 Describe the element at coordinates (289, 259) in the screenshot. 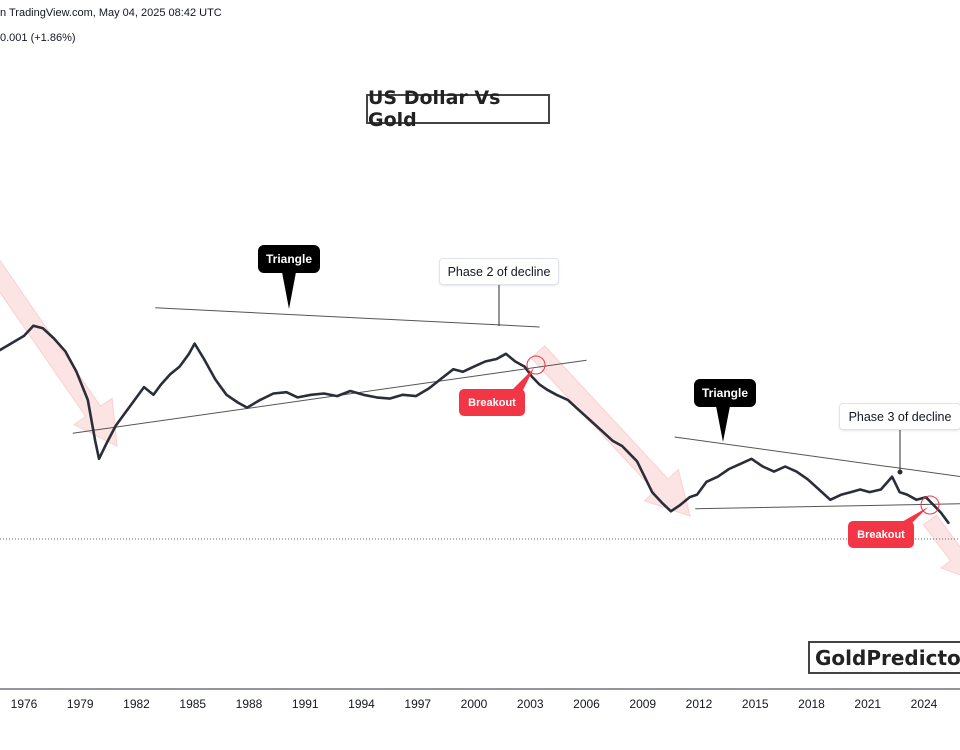

I see `triangle-label-1: Triangle` at that location.